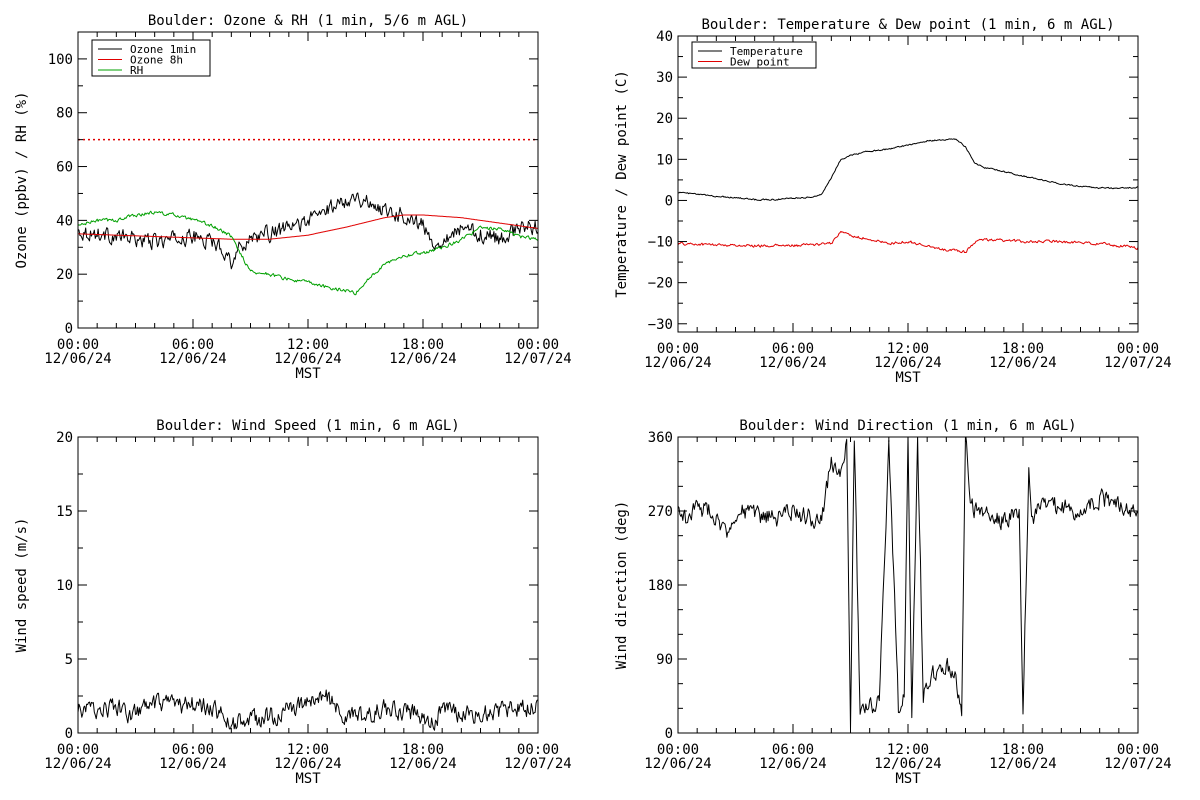 This screenshot has width=1200, height=800. I want to click on legend-box, so click(754, 55).